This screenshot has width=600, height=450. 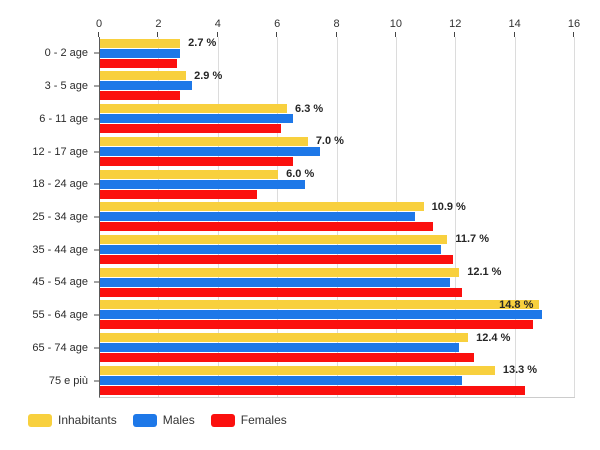 I want to click on legend: Inhabitants Males Females, so click(x=157, y=420).